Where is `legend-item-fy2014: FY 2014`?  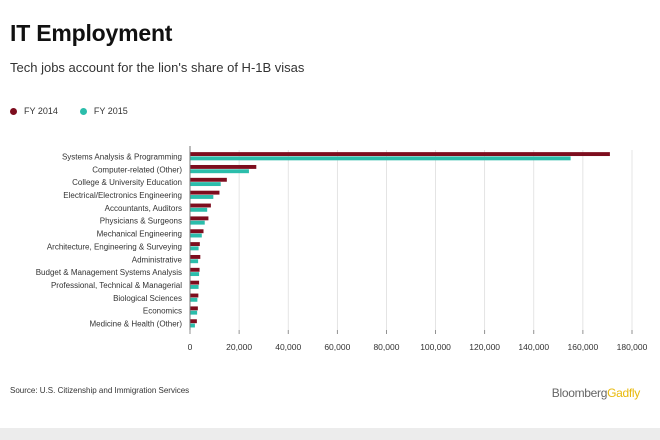
legend-item-fy2014: FY 2014 is located at coordinates (34, 111).